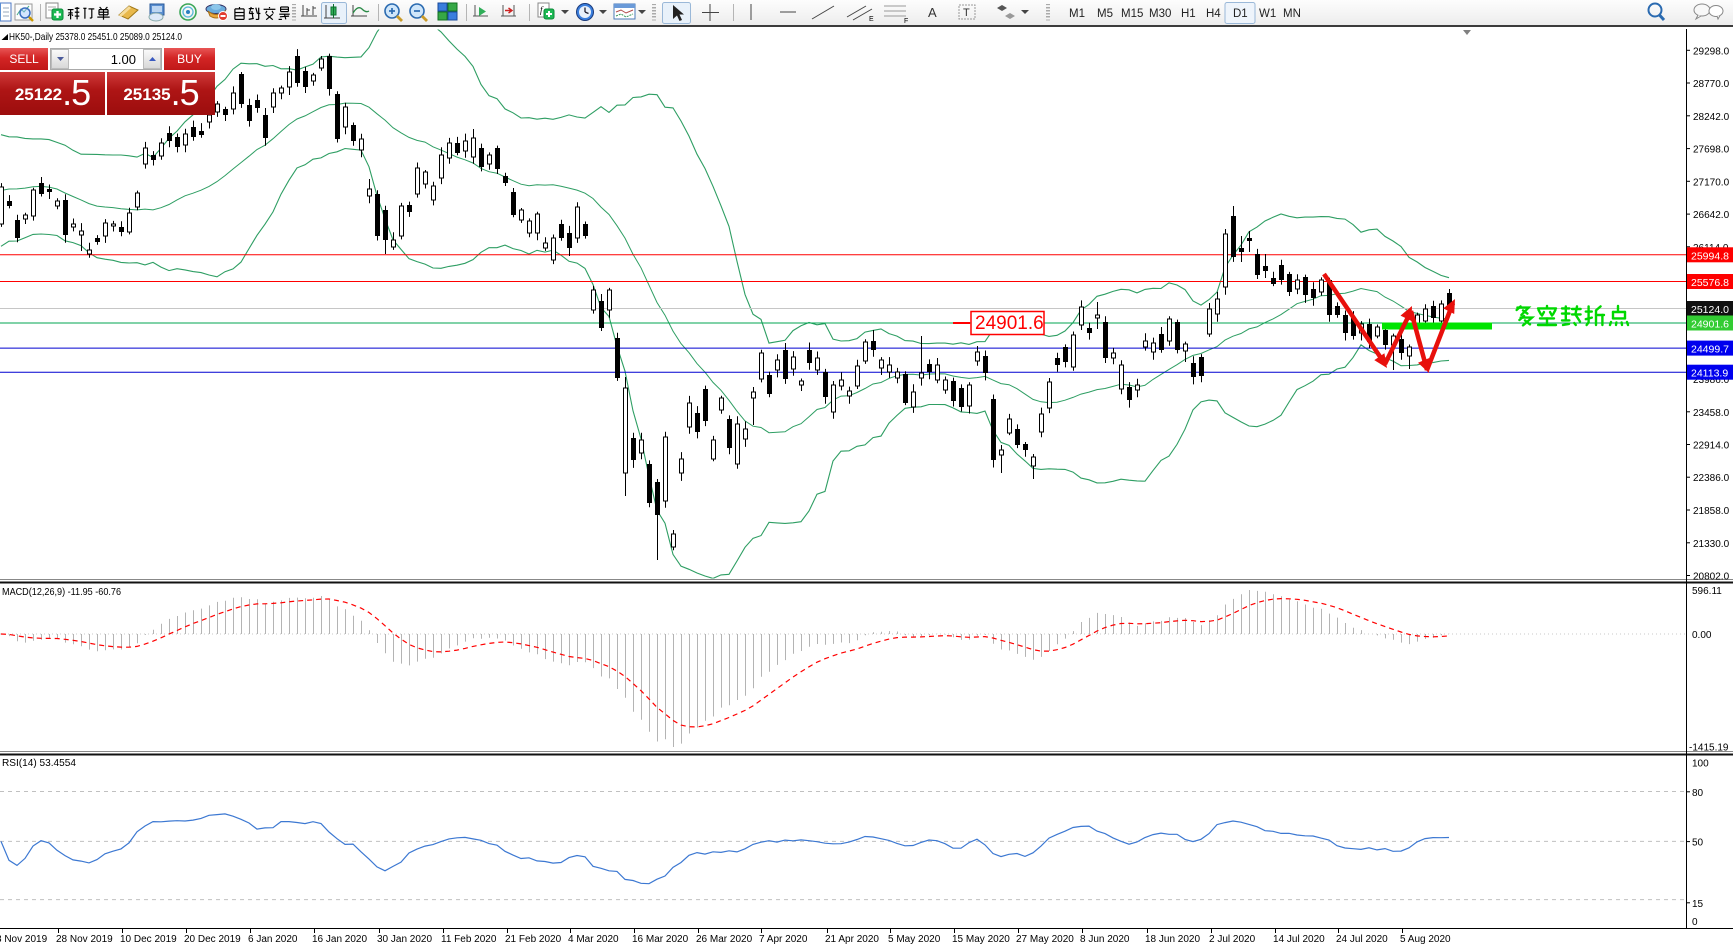  Describe the element at coordinates (469, 939) in the screenshot. I see `svg-text: 11 Feb 2020` at that location.